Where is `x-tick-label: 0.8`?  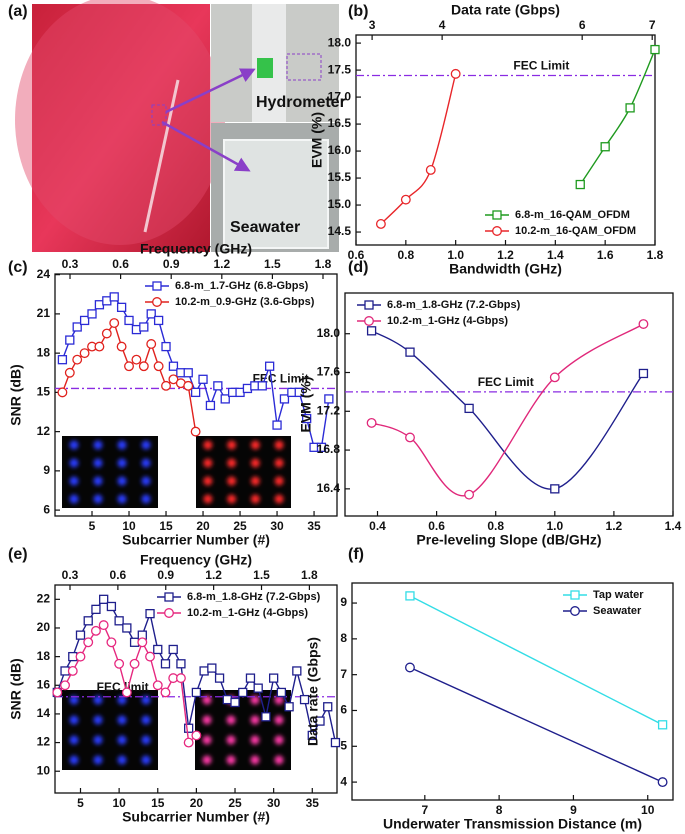
x-tick-label: 0.8 is located at coordinates (495, 526).